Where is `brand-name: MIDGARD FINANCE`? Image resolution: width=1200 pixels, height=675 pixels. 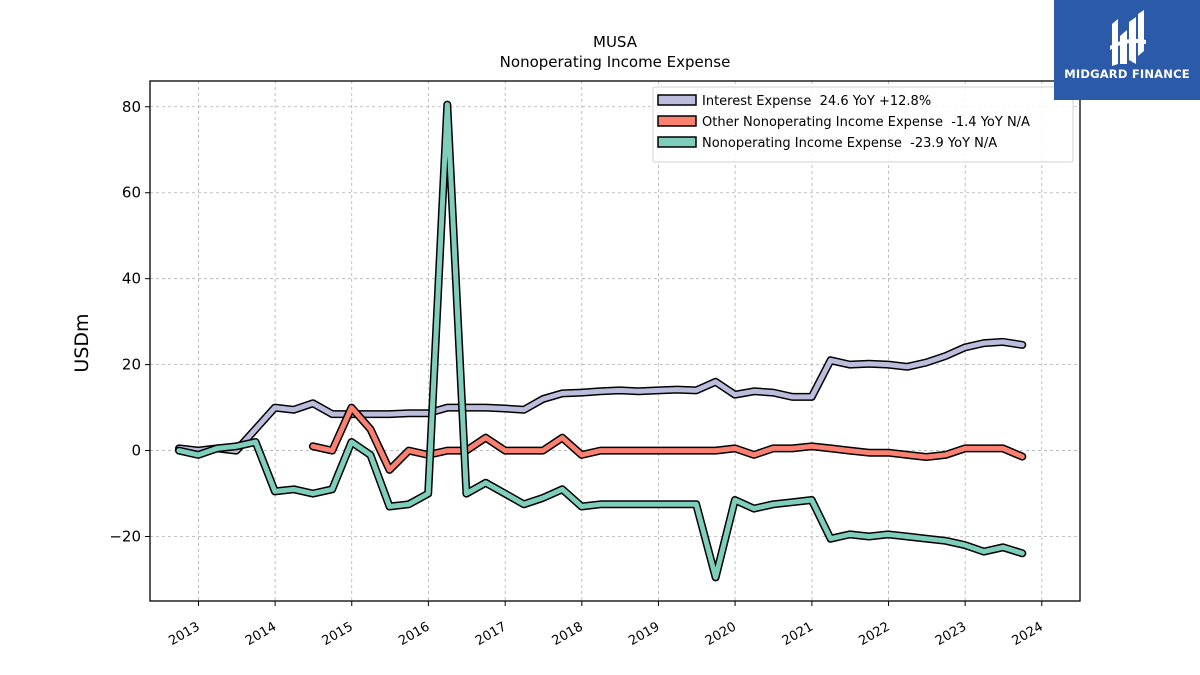 brand-name: MIDGARD FINANCE is located at coordinates (1127, 74).